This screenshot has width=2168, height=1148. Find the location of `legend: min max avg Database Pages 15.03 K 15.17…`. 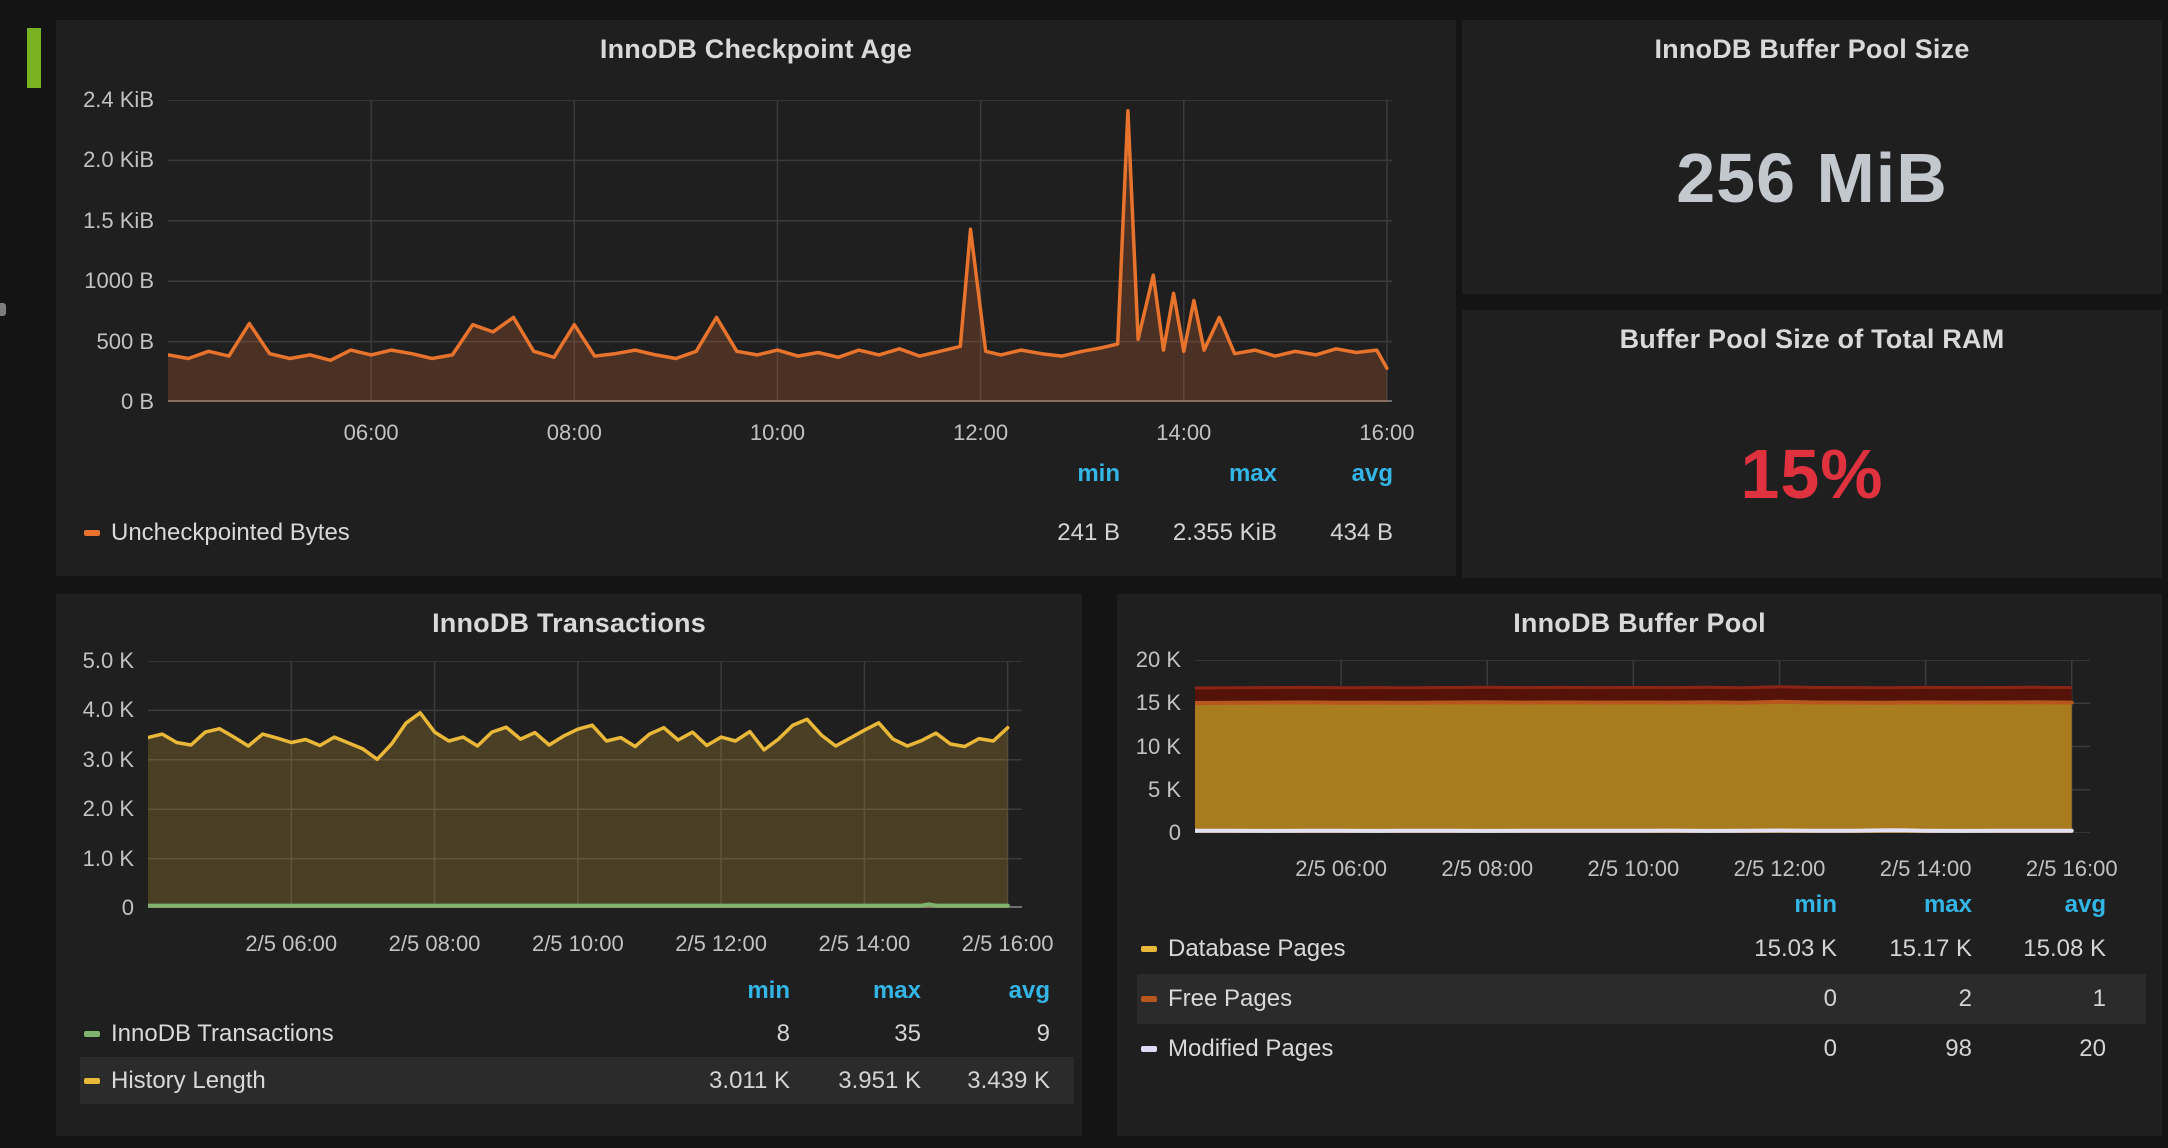

legend: min max avg Database Pages 15.03 K 15.17… is located at coordinates (1641, 980).